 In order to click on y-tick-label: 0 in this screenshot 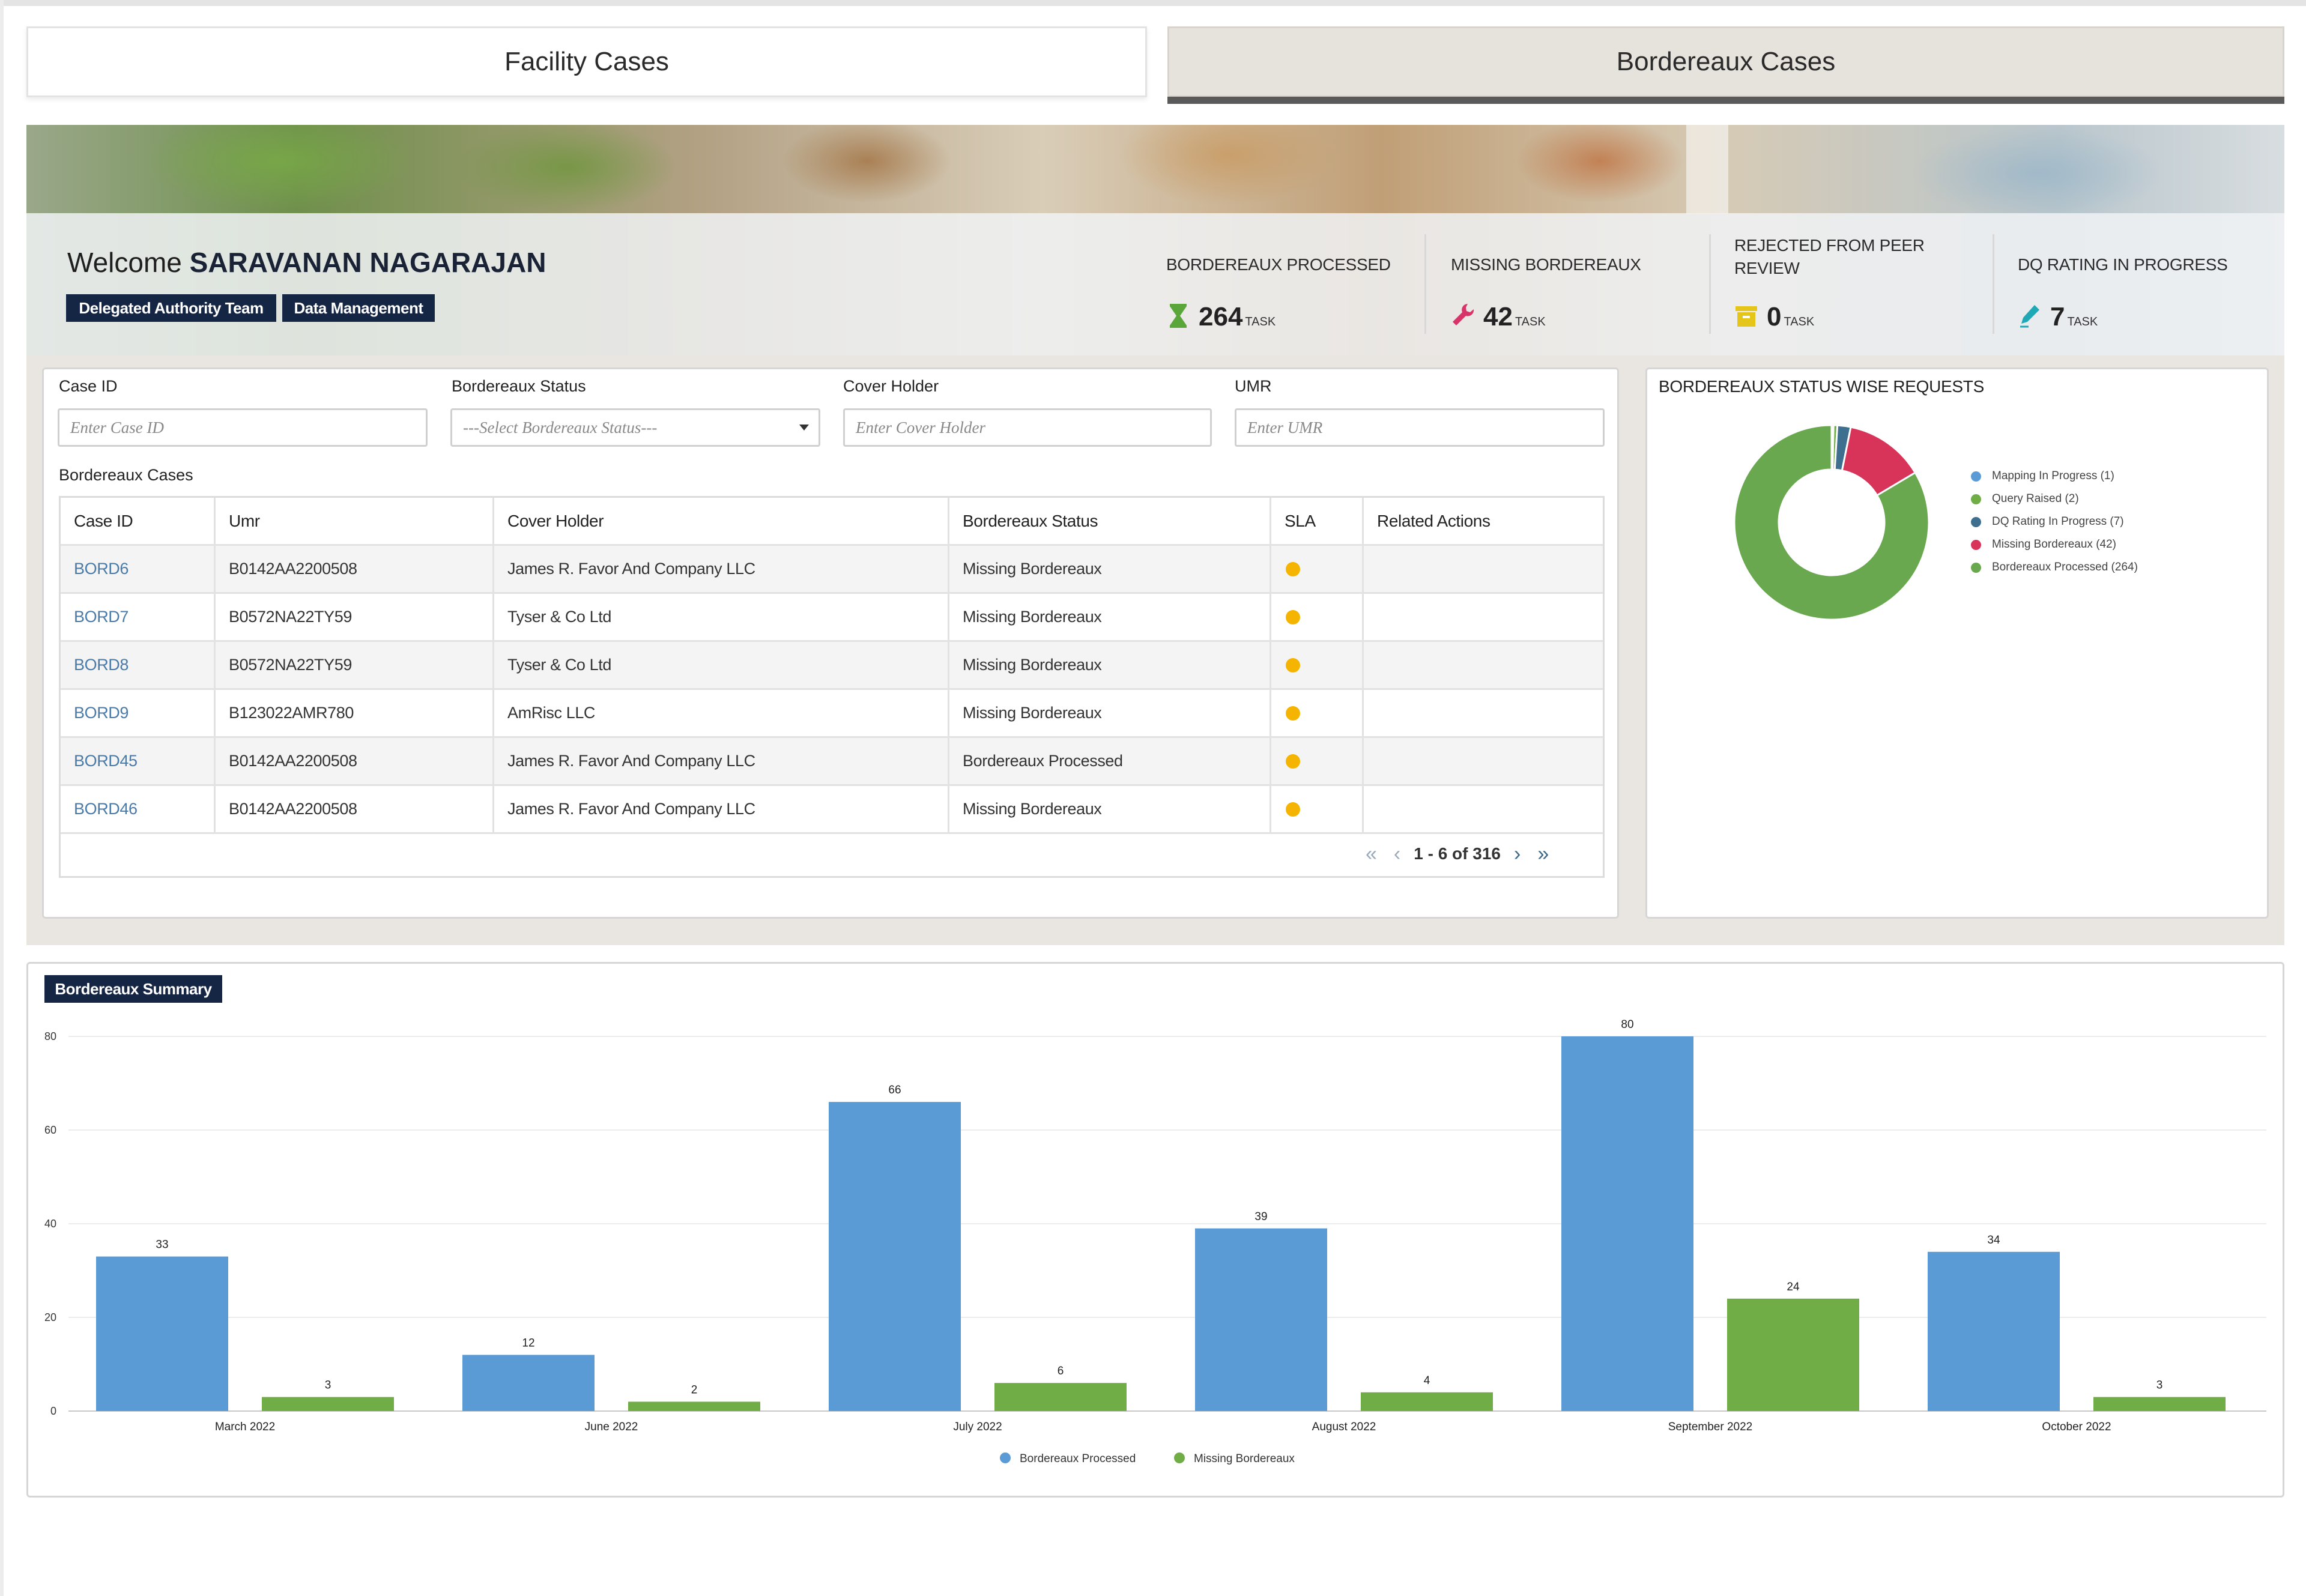, I will do `click(53, 1411)`.